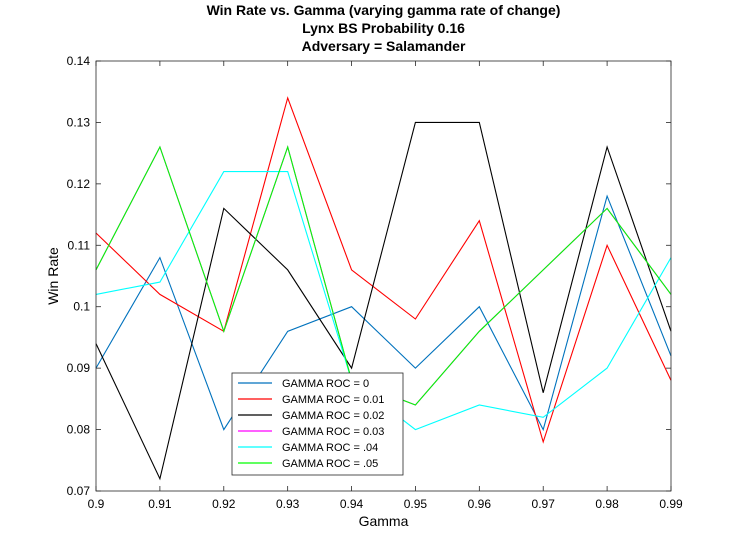 The height and width of the screenshot is (552, 742). I want to click on x-axis-label: Gamma, so click(384, 521).